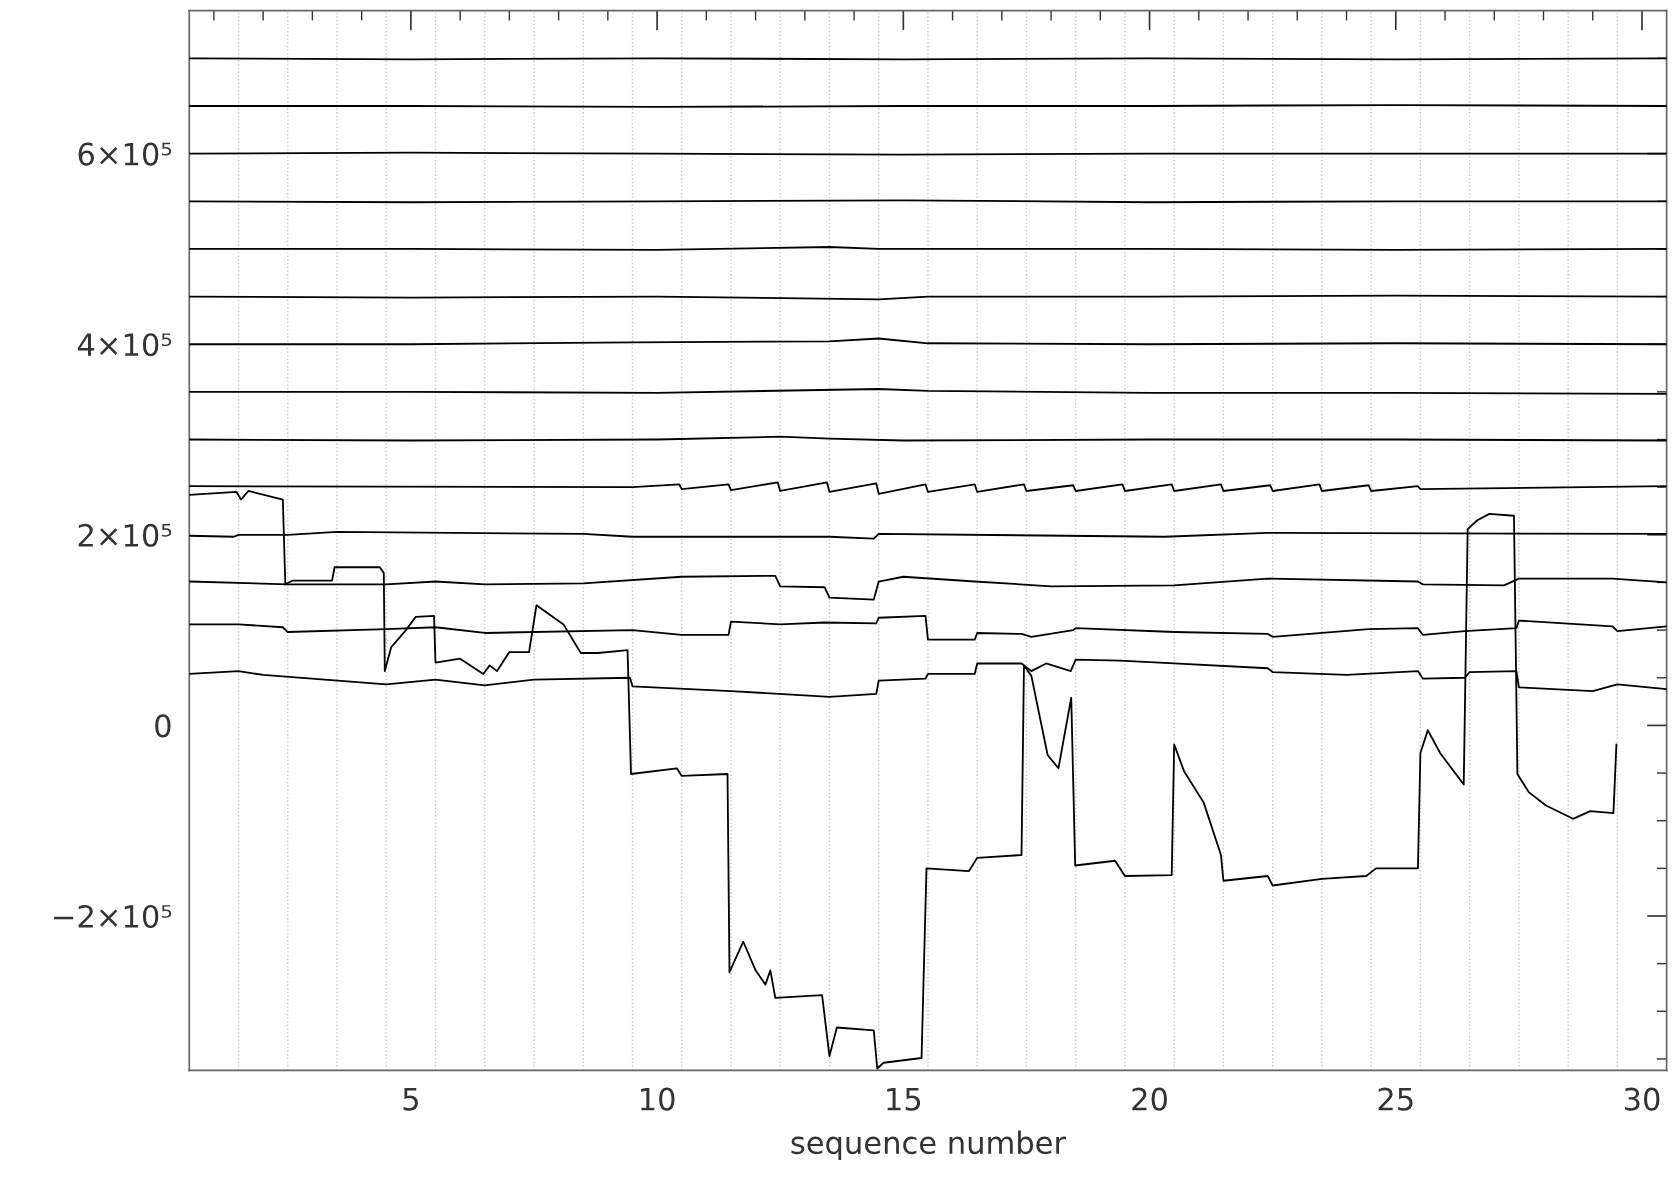 Image resolution: width=1675 pixels, height=1188 pixels. Describe the element at coordinates (125, 154) in the screenshot. I see `y-tick-label: 6×10⁵` at that location.